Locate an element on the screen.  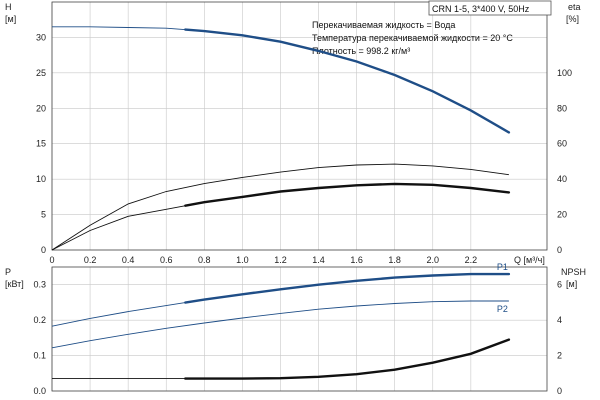
x-tick-labels: 0 0.2 0.4 0.6 0.8 1.0 1.2 1.4 1.6 1.8 2.0 2.2 is located at coordinates (263, 260).